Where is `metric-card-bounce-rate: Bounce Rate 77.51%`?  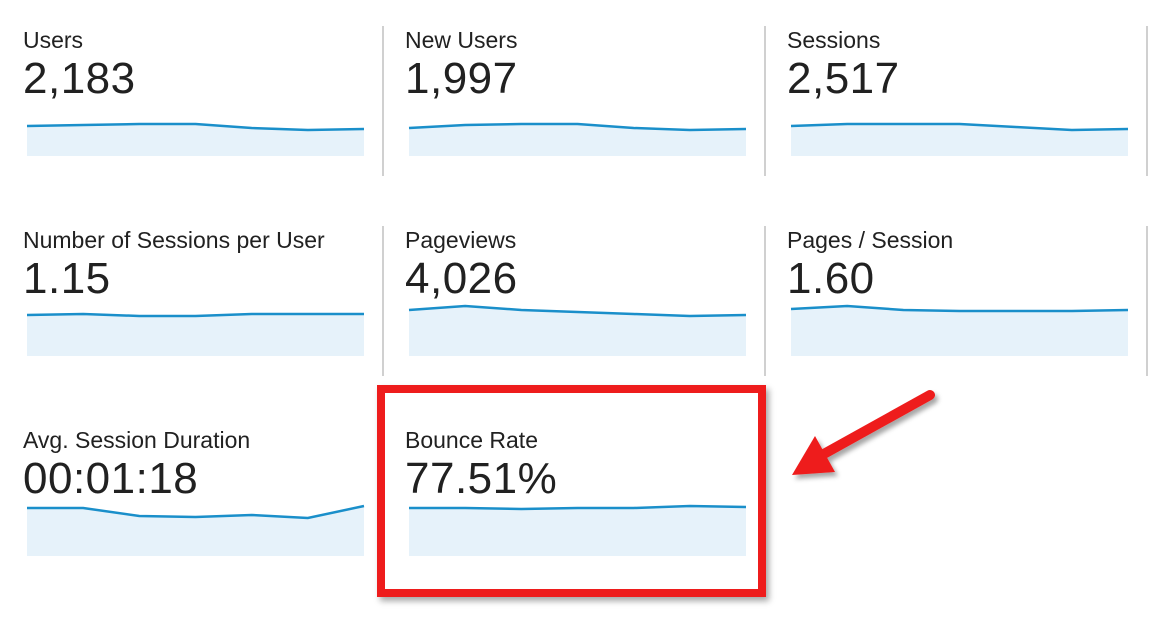 metric-card-bounce-rate: Bounce Rate 77.51% is located at coordinates (576, 501).